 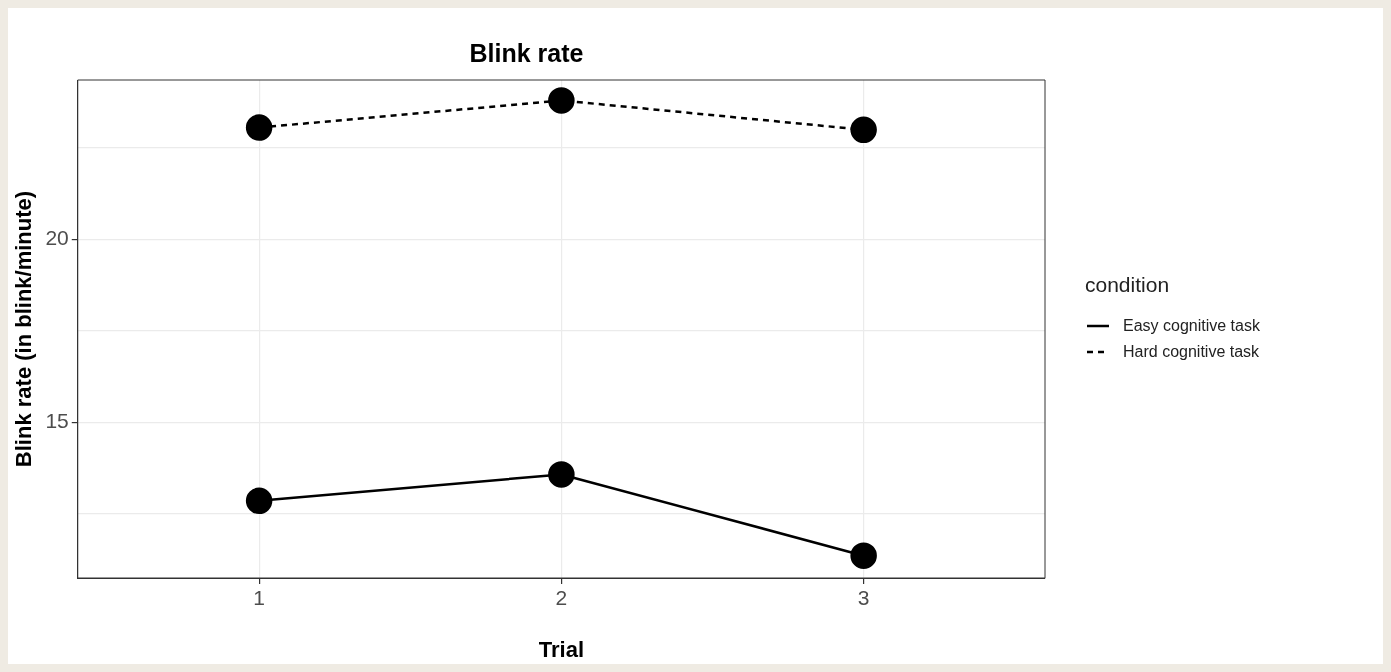 What do you see at coordinates (863, 598) in the screenshot?
I see `x-tick-label: 3` at bounding box center [863, 598].